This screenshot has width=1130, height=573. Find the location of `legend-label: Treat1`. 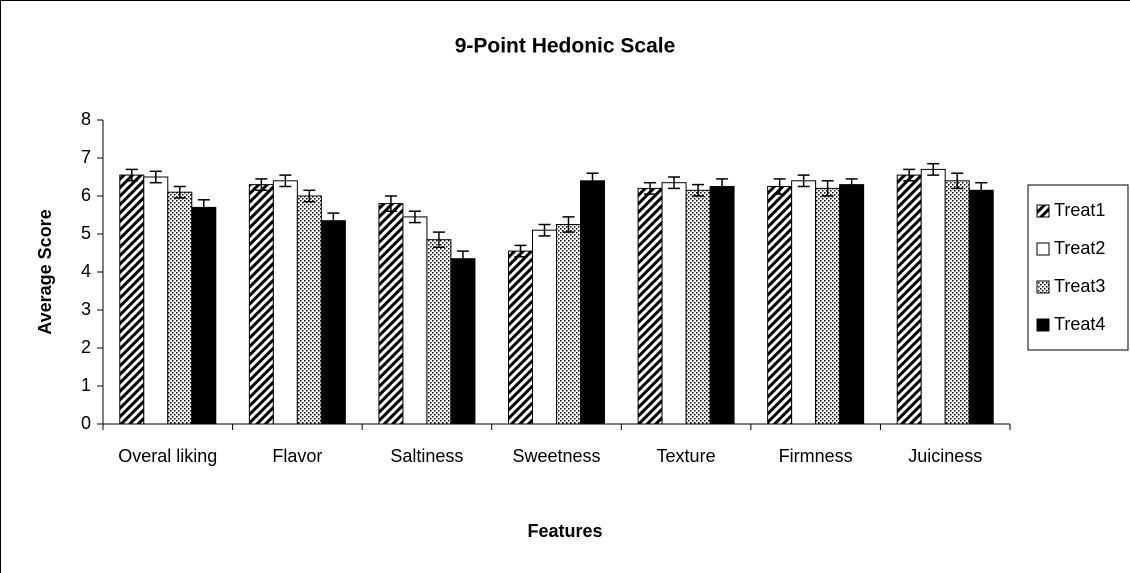

legend-label: Treat1 is located at coordinates (1079, 210).